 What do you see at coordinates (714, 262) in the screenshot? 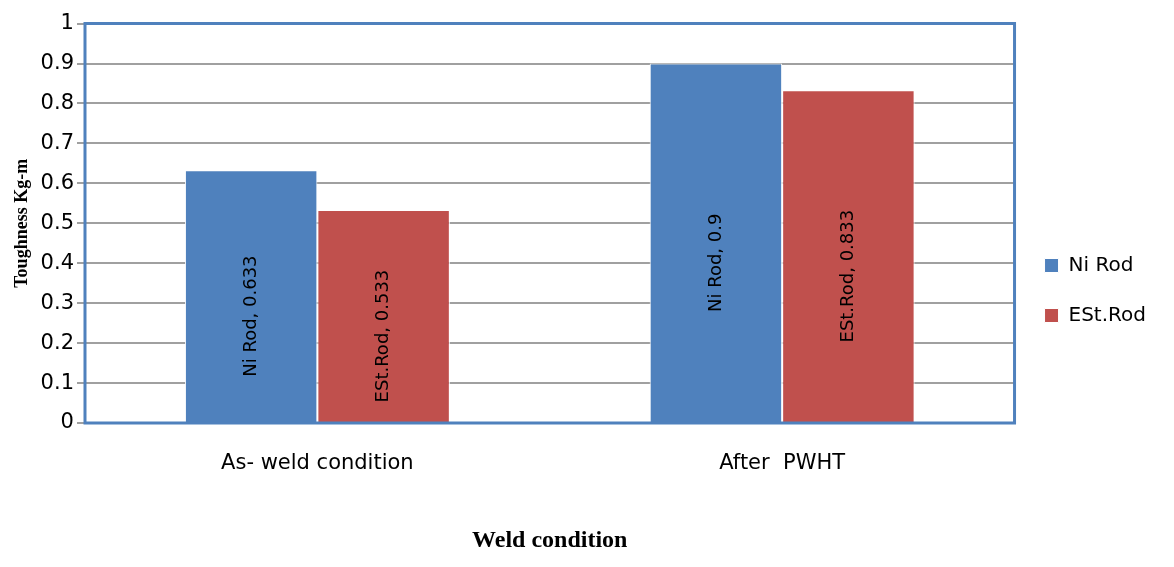
I see `data-label: Ni Rod, 0.9` at bounding box center [714, 262].